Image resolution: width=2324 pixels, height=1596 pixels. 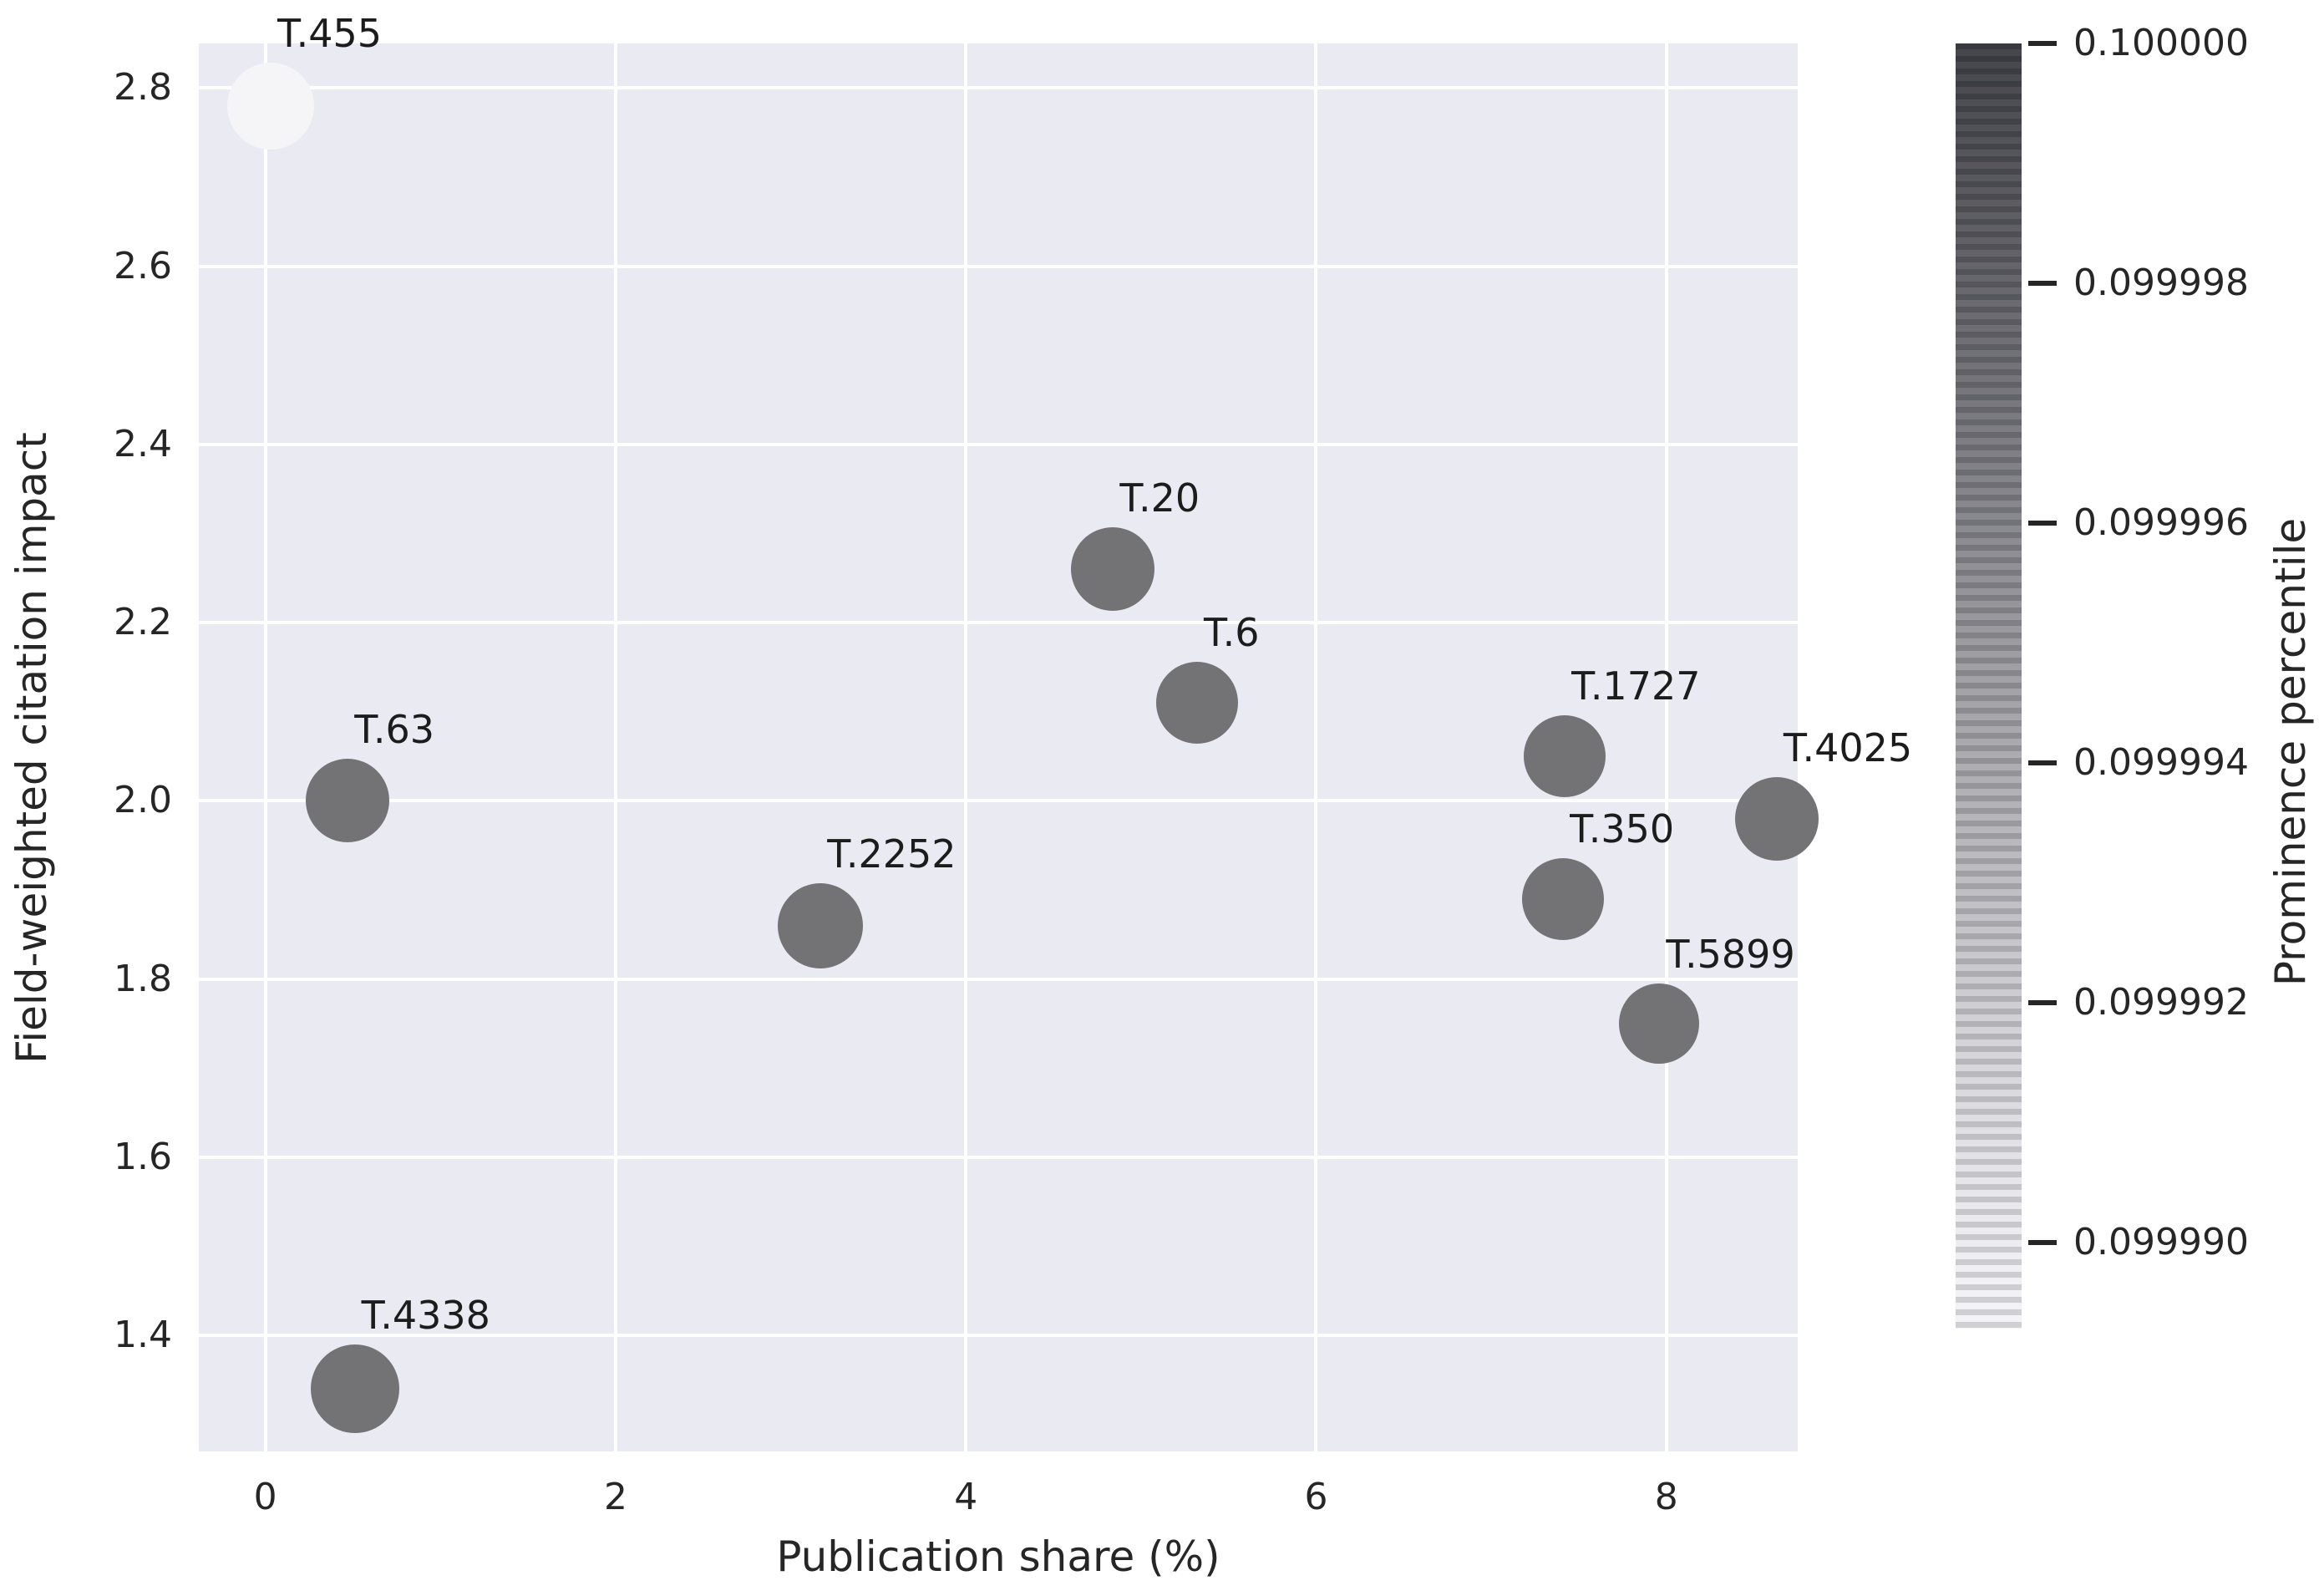 What do you see at coordinates (143, 443) in the screenshot?
I see `y-tick-2.4: 2.4` at bounding box center [143, 443].